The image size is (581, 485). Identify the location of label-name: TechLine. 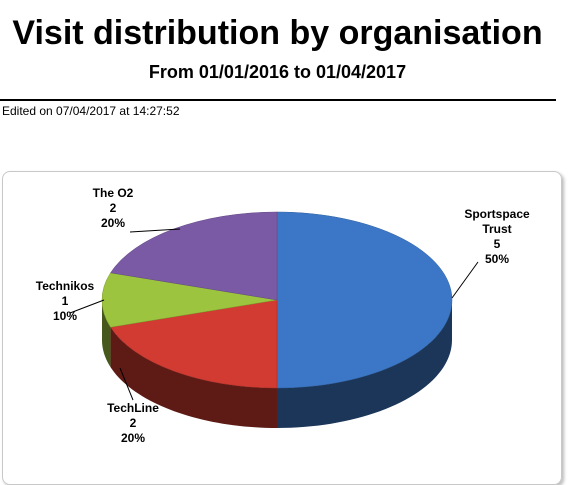
(133, 408).